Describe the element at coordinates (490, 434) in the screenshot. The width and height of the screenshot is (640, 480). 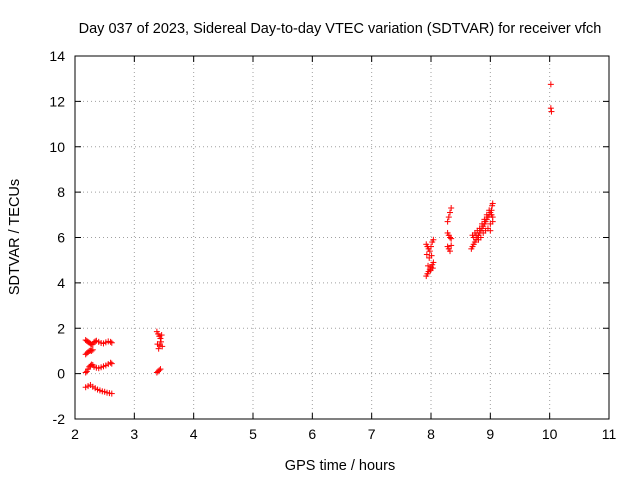
I see `x-tick-label: 9` at that location.